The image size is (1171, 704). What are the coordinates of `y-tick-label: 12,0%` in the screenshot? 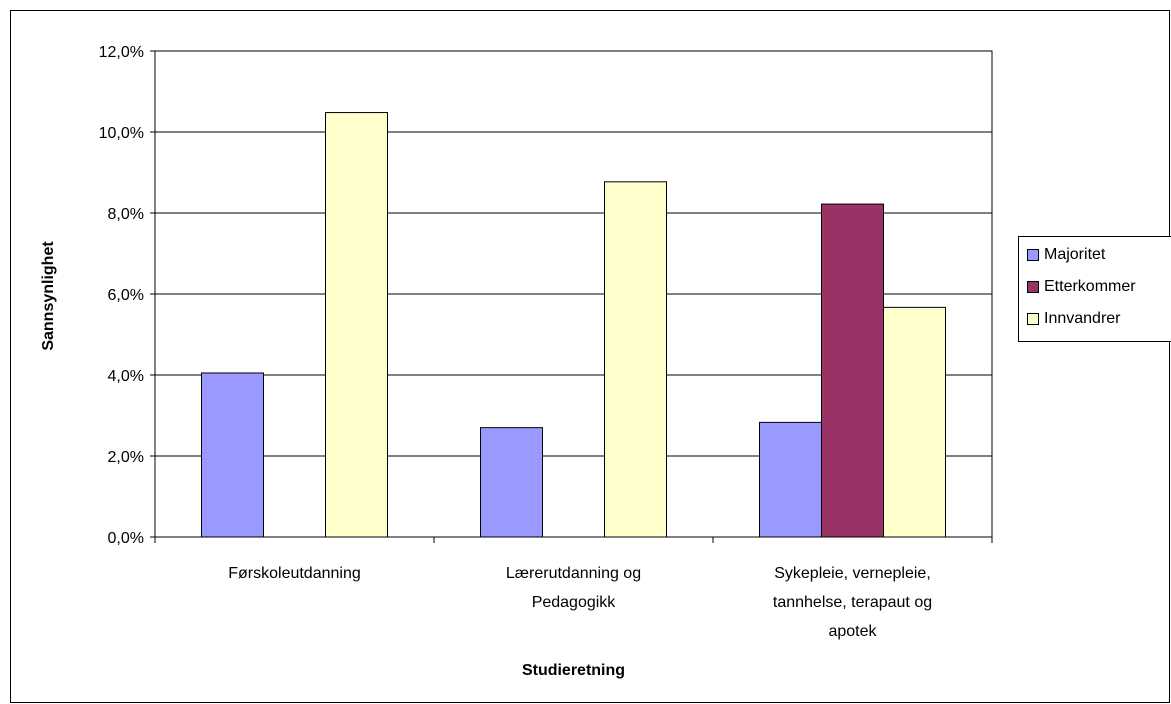 It's located at (121, 52).